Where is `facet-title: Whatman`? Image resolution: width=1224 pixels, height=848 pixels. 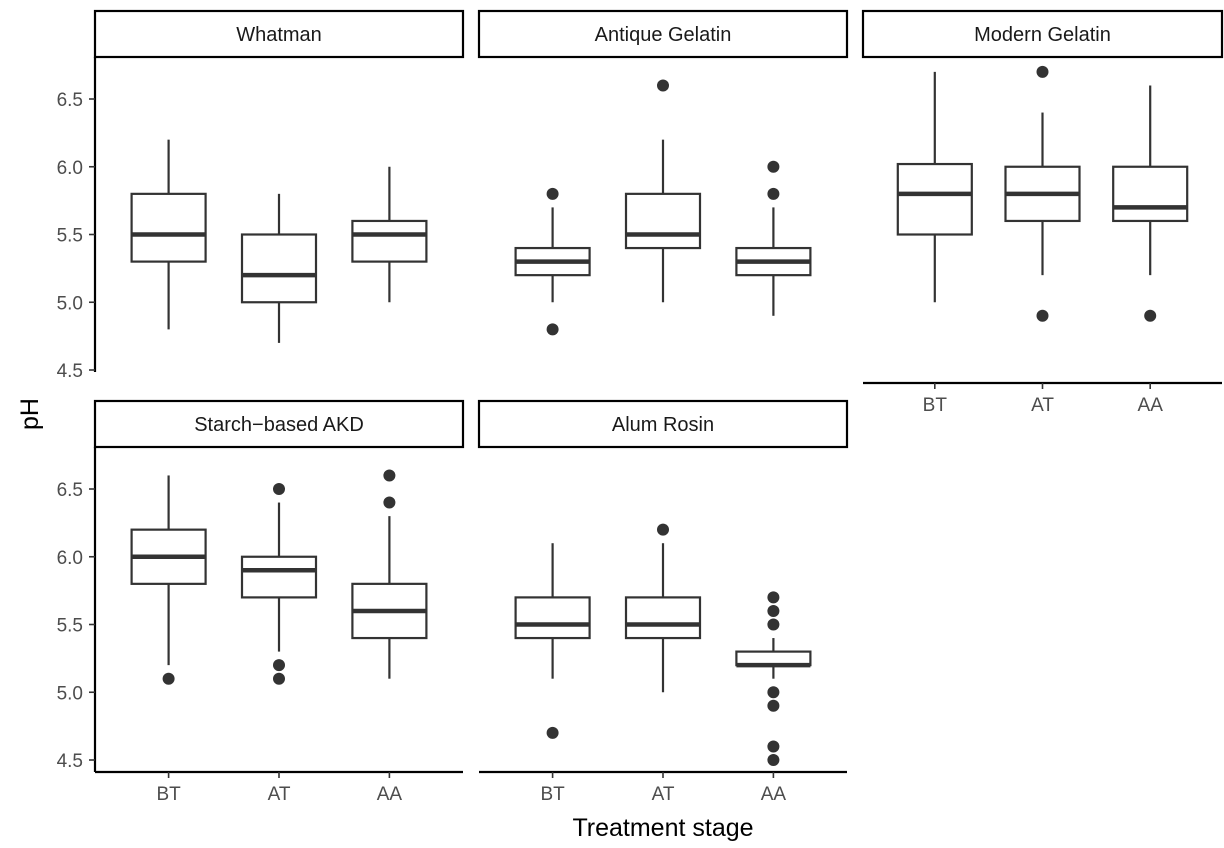 facet-title: Whatman is located at coordinates (279, 35).